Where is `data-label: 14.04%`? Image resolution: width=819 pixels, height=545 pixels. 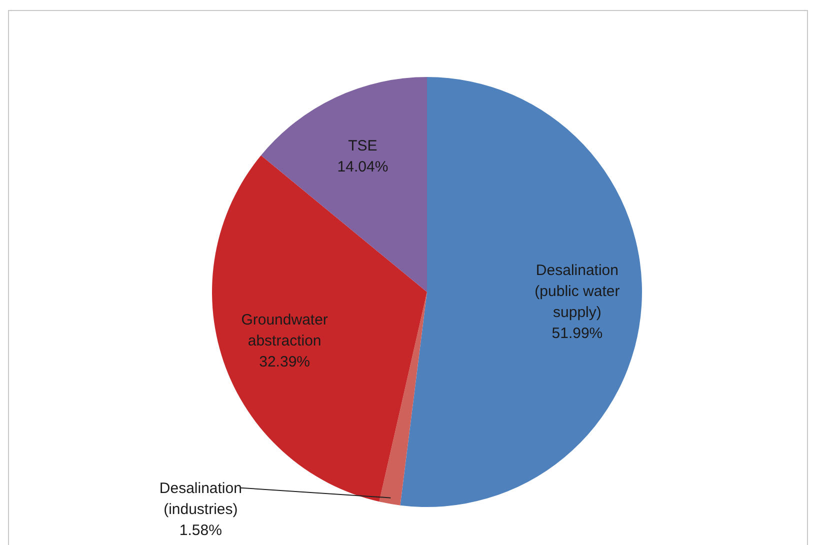 data-label: 14.04% is located at coordinates (362, 167).